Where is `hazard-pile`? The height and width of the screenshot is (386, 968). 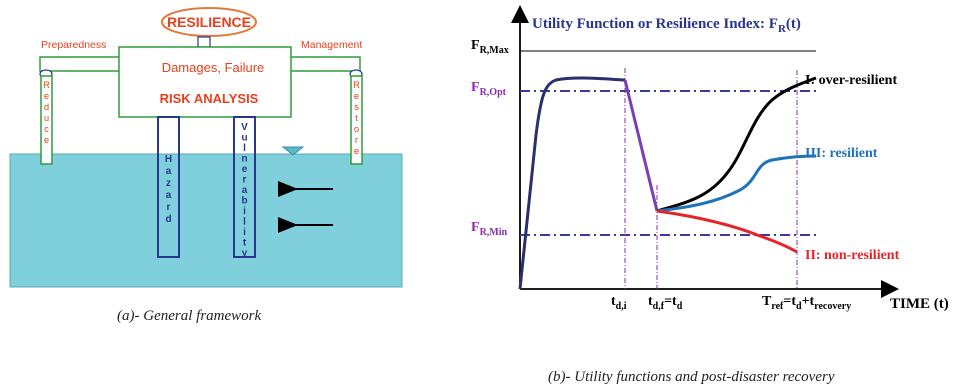 hazard-pile is located at coordinates (168, 187).